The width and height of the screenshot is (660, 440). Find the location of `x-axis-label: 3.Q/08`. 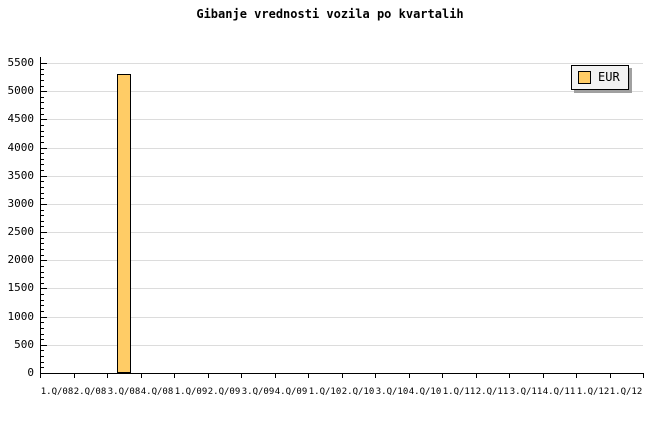

x-axis-label: 3.Q/08 is located at coordinates (124, 392).